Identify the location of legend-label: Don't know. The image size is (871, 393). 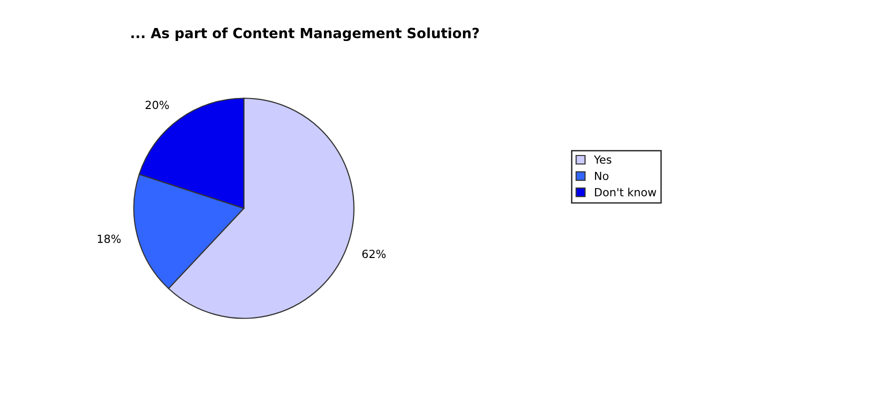
(625, 192).